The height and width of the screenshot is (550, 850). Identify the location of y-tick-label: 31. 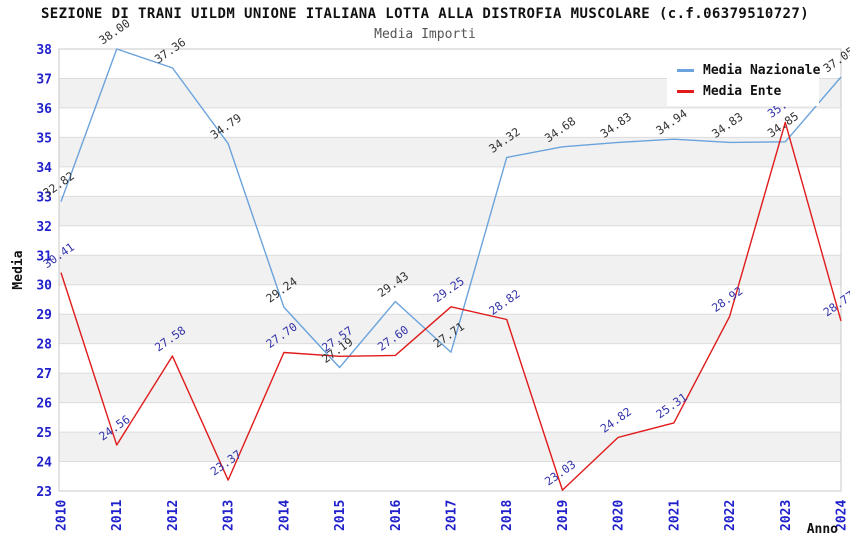
(44, 256).